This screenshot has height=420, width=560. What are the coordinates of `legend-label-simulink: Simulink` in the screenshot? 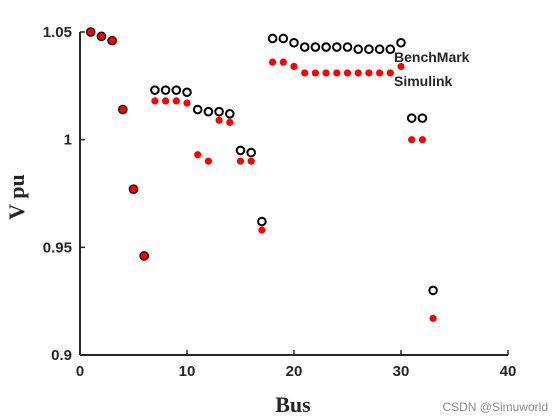 It's located at (423, 81).